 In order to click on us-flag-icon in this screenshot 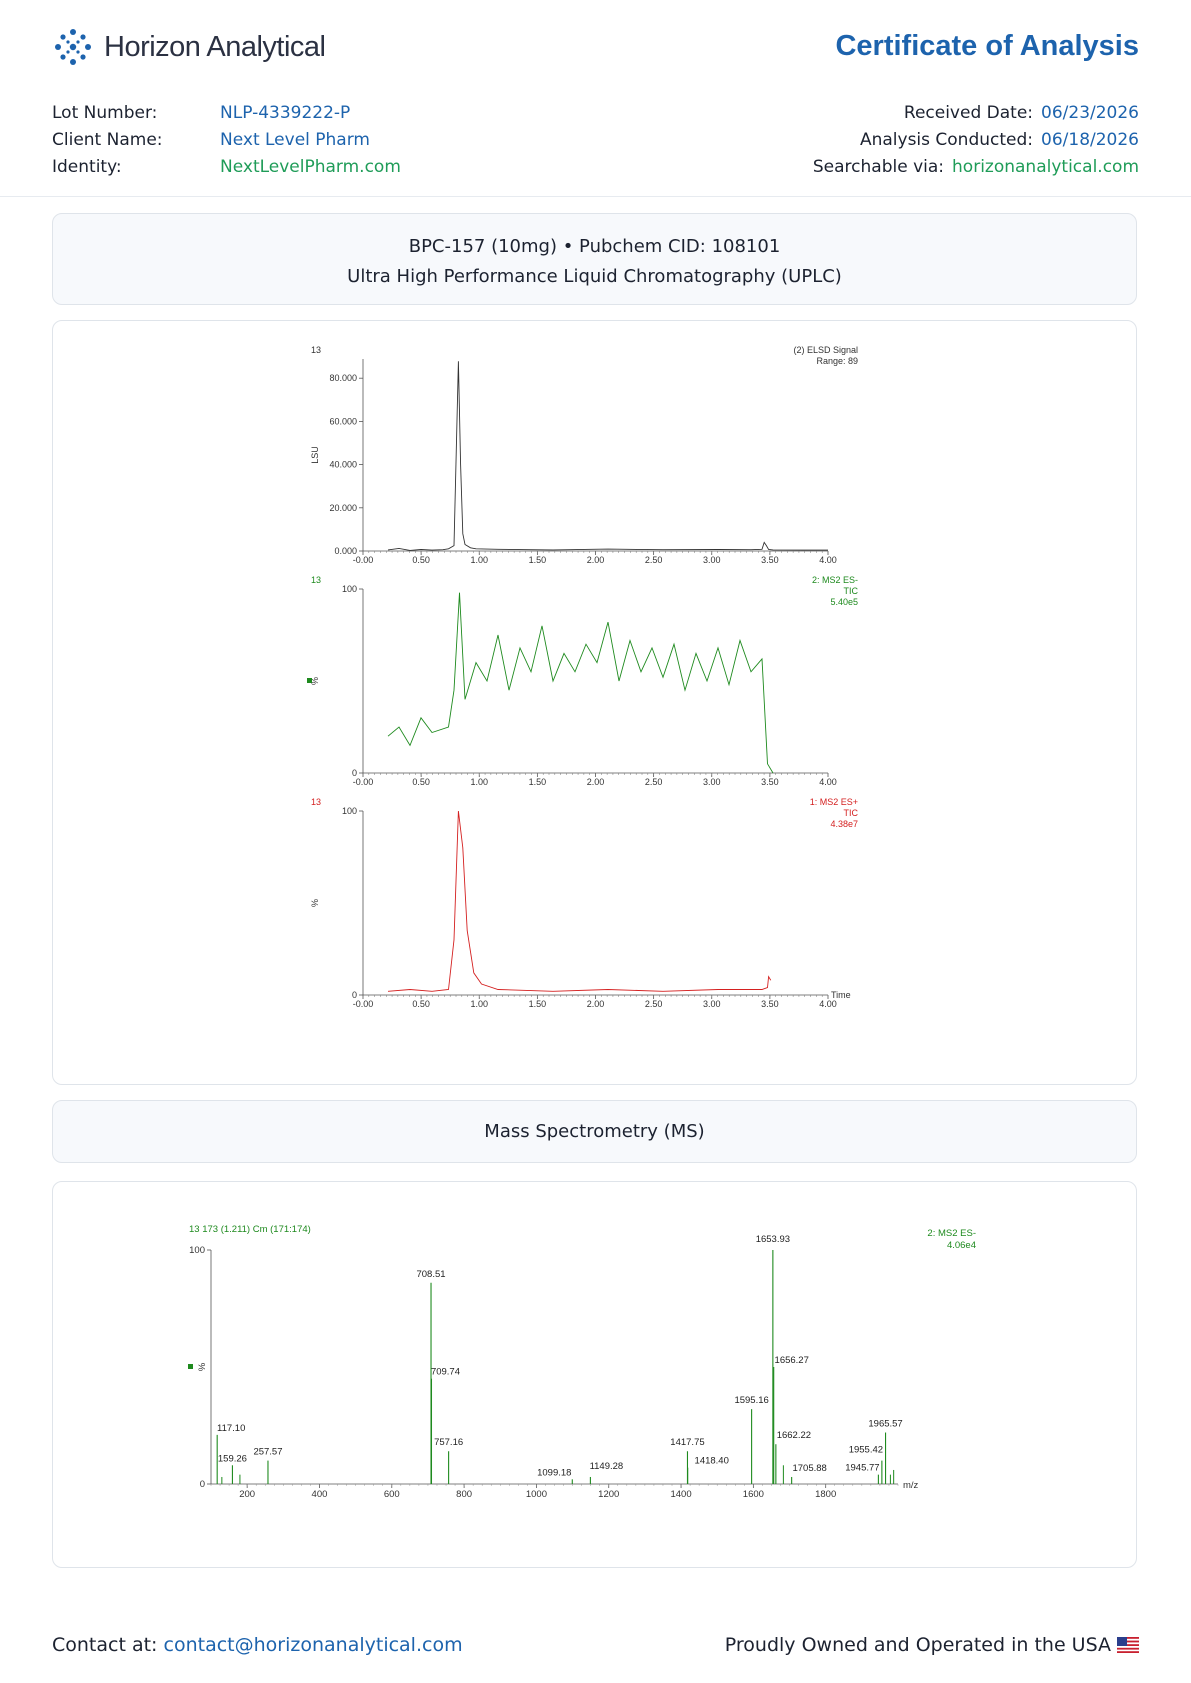, I will do `click(1128, 1645)`.